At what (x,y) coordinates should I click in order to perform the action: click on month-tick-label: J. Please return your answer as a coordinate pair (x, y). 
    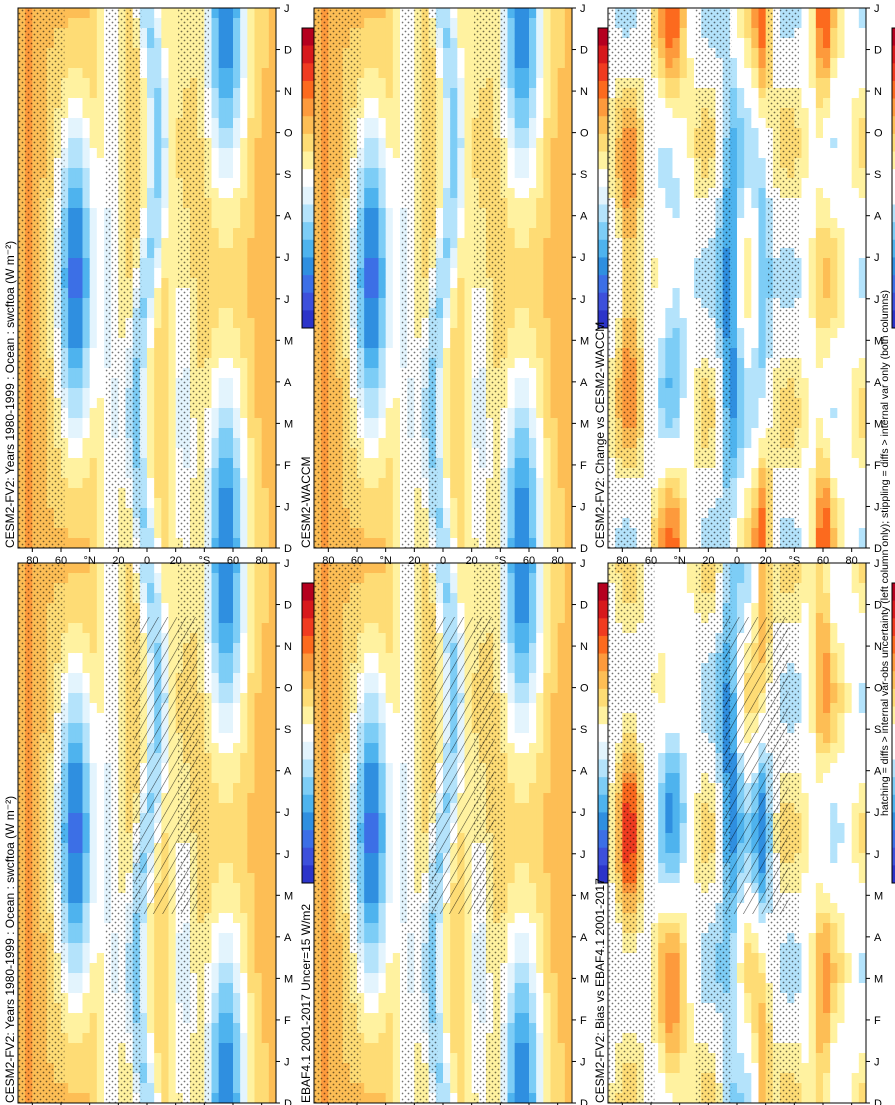
    Looking at the image, I should click on (287, 258).